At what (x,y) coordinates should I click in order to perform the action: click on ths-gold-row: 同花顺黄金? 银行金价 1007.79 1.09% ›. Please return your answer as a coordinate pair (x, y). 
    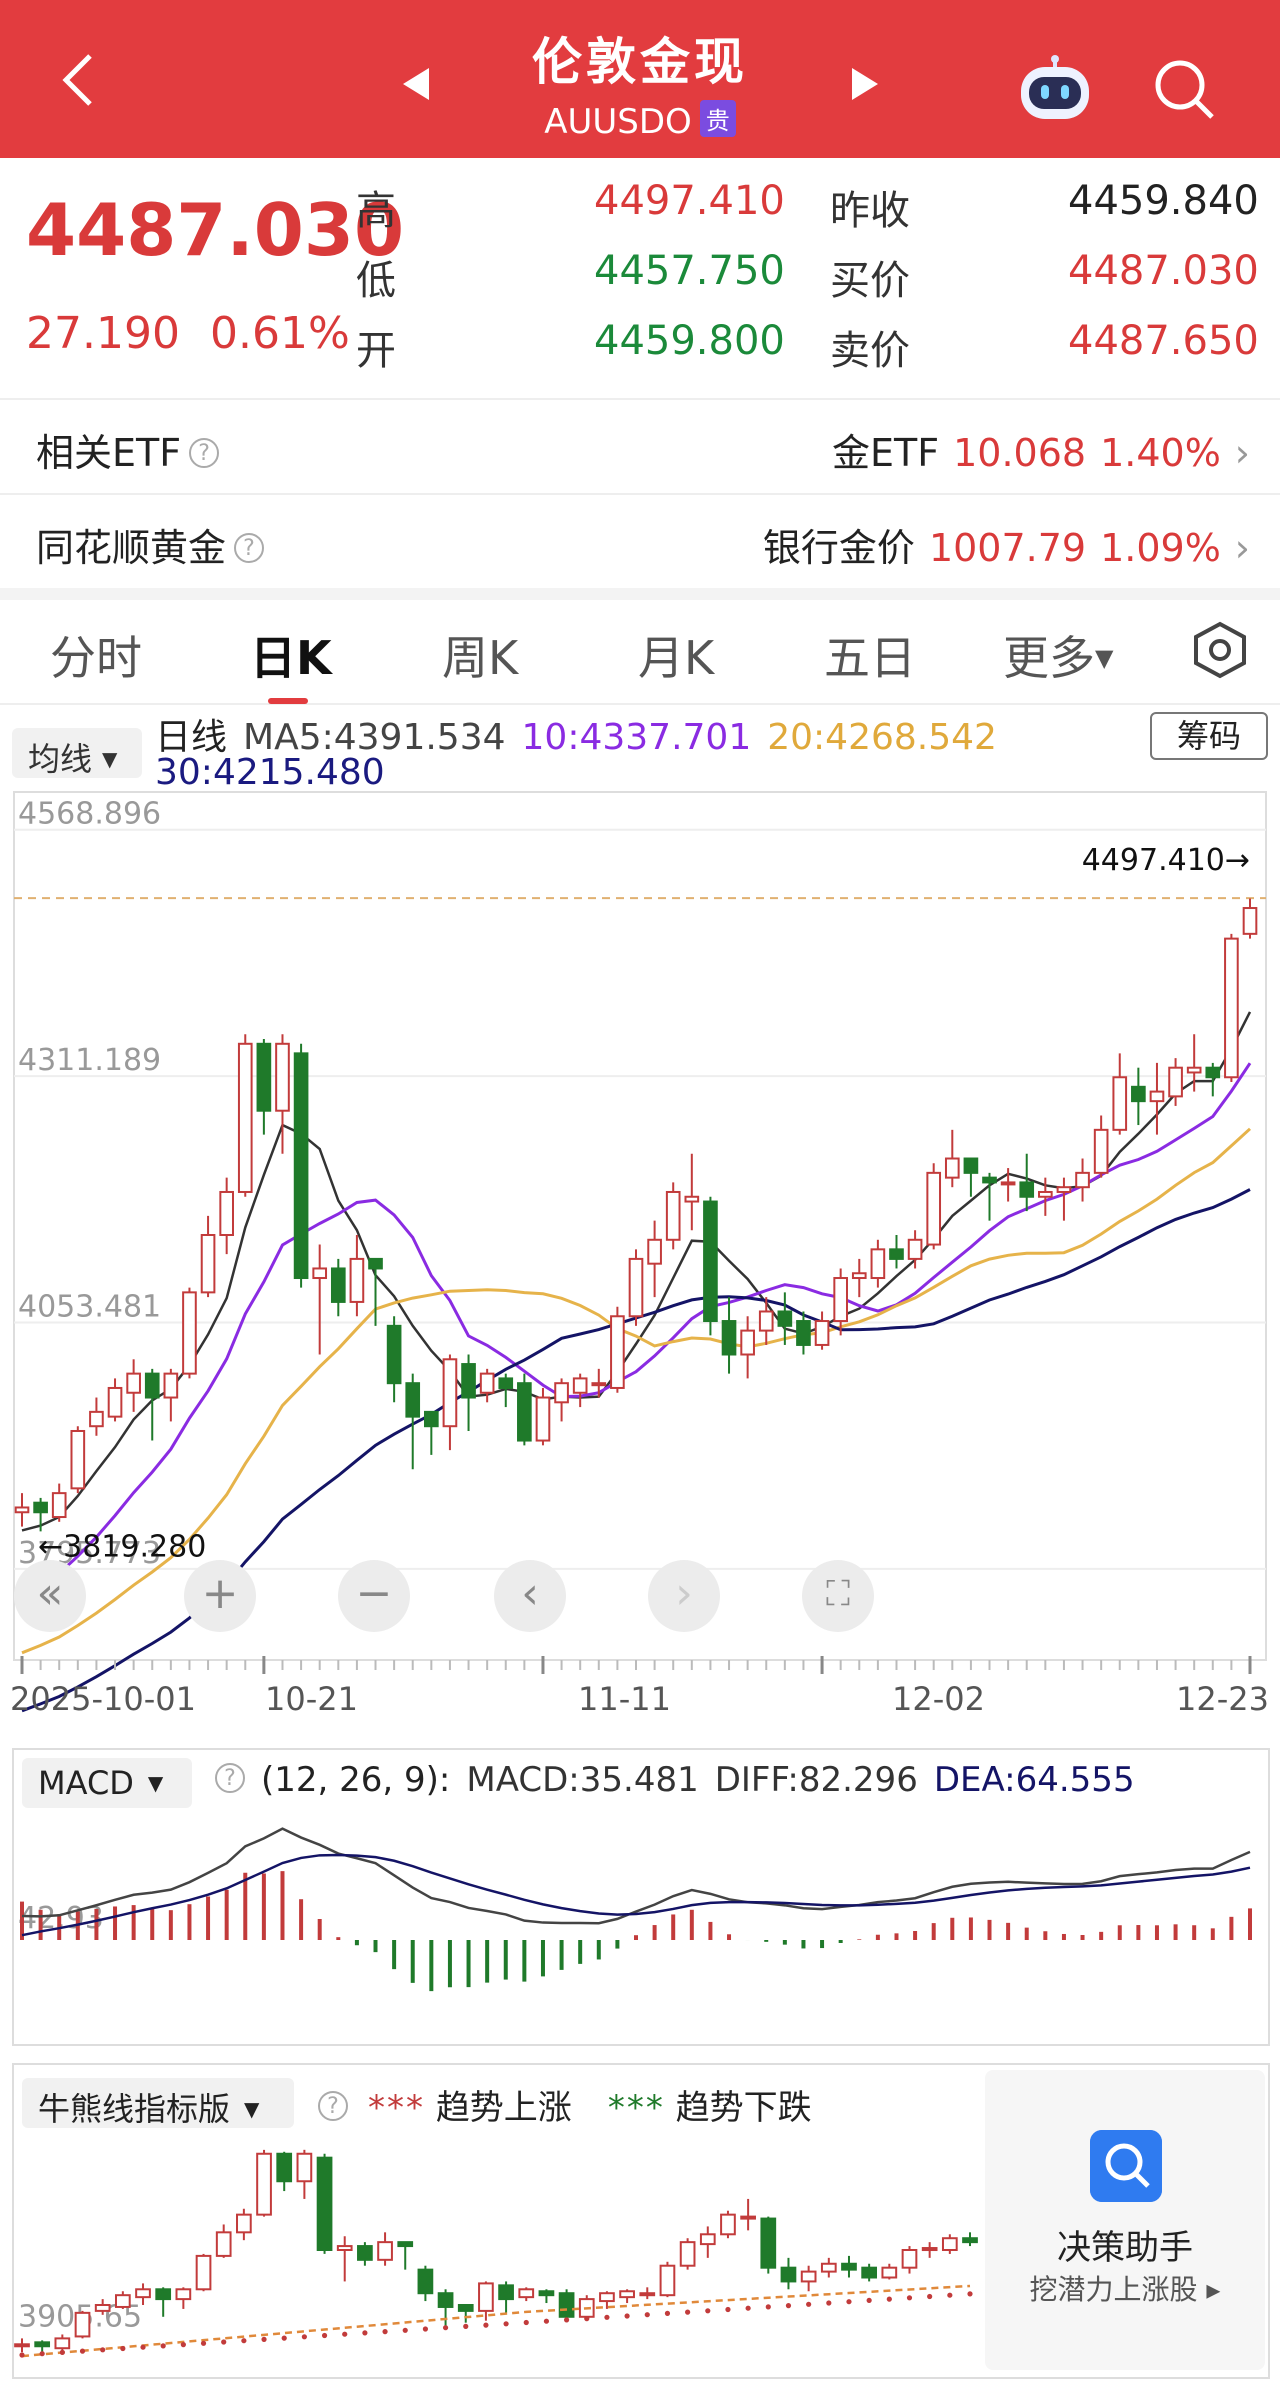
    Looking at the image, I should click on (640, 540).